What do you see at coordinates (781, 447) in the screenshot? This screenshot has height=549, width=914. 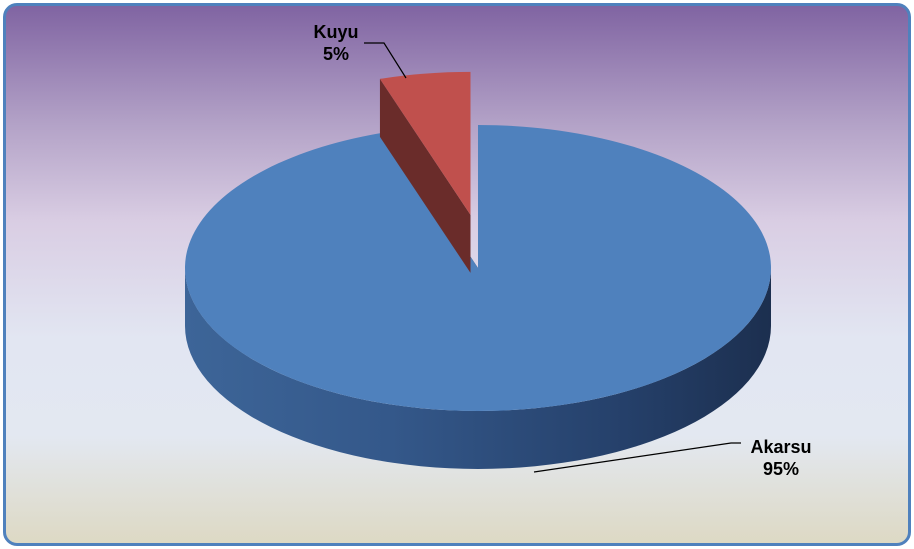 I see `slice-label-akarsu-name: Akarsu` at bounding box center [781, 447].